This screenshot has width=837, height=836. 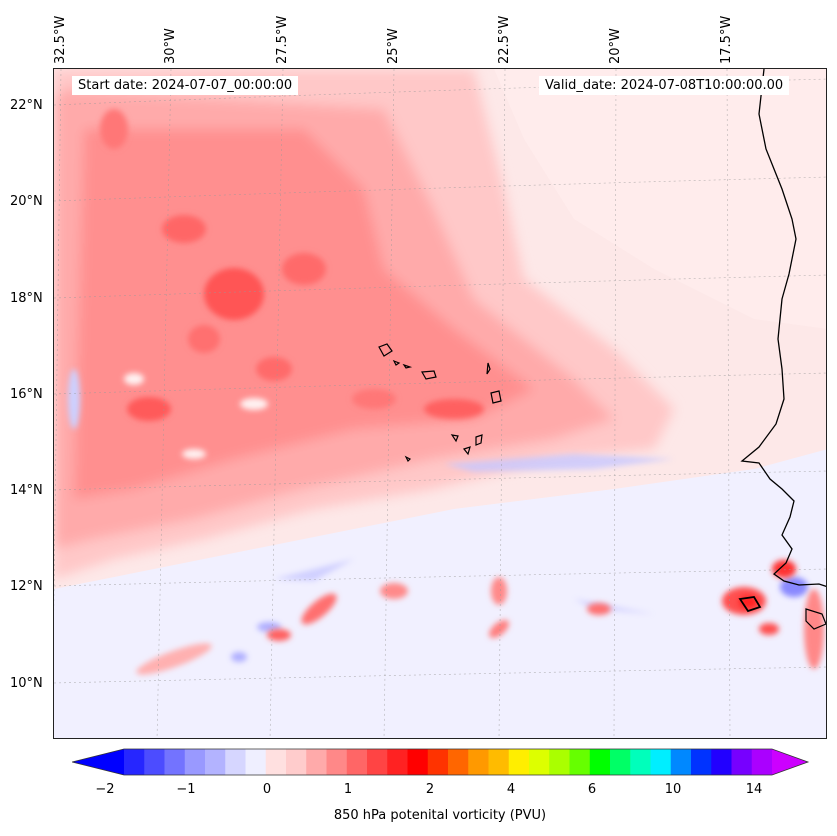 What do you see at coordinates (504, 39) in the screenshot?
I see `lon-label-22-5w: 22.5°W` at bounding box center [504, 39].